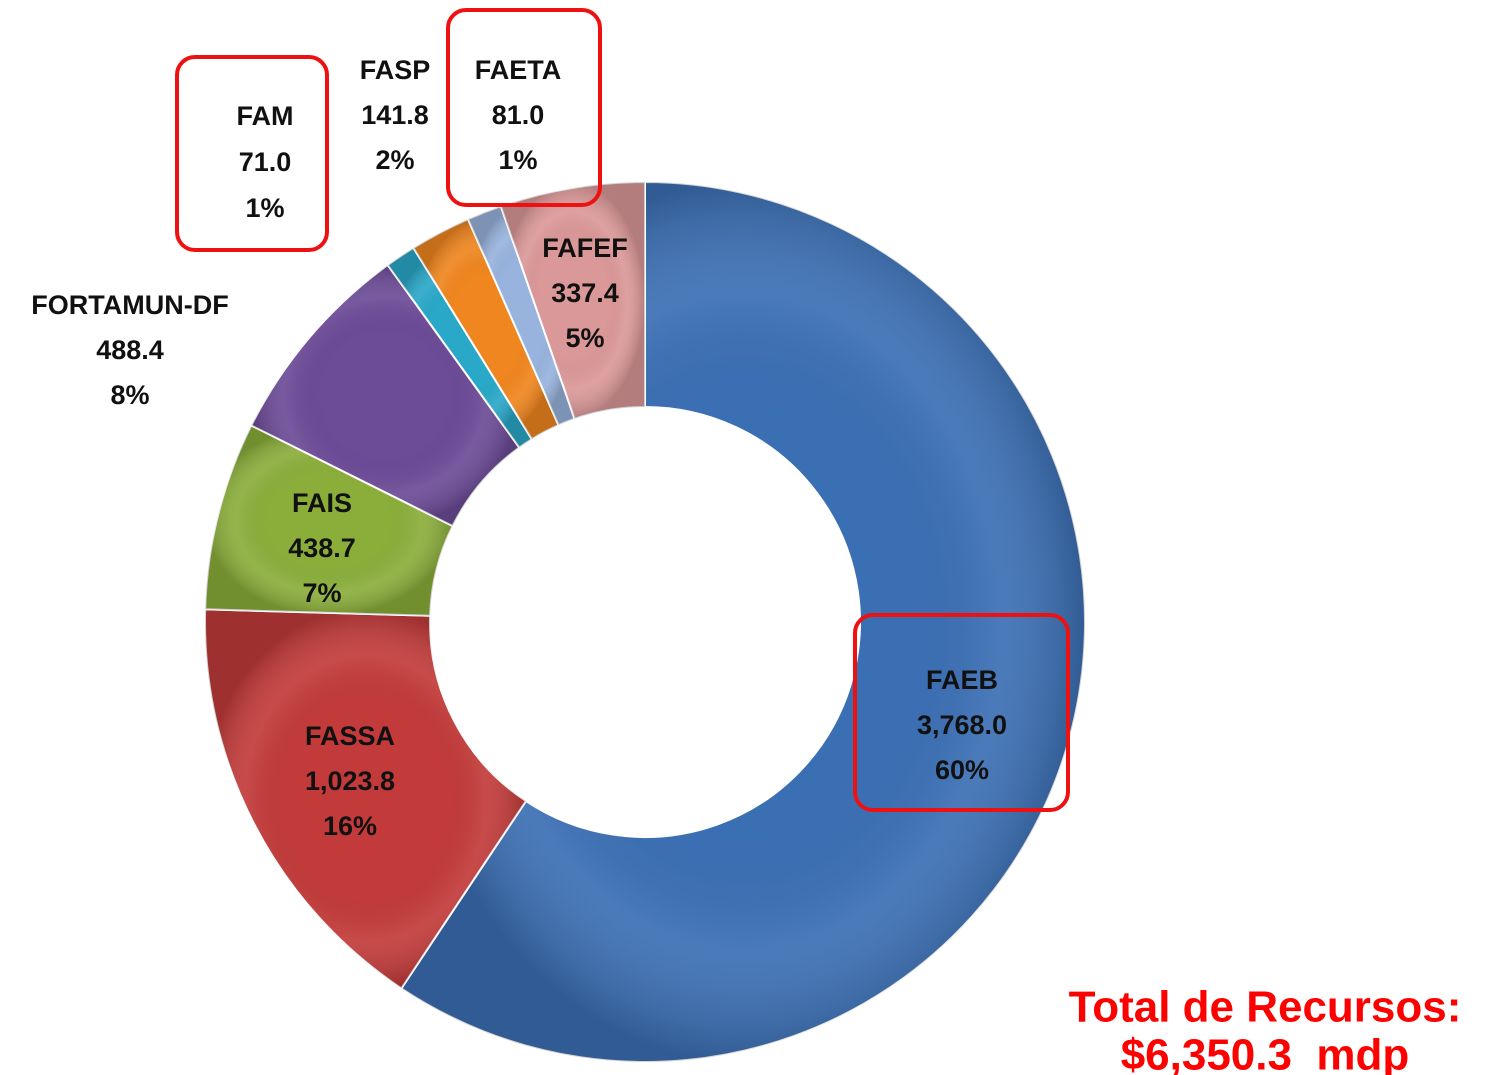  Describe the element at coordinates (518, 70) in the screenshot. I see `category-label: FAETA` at that location.